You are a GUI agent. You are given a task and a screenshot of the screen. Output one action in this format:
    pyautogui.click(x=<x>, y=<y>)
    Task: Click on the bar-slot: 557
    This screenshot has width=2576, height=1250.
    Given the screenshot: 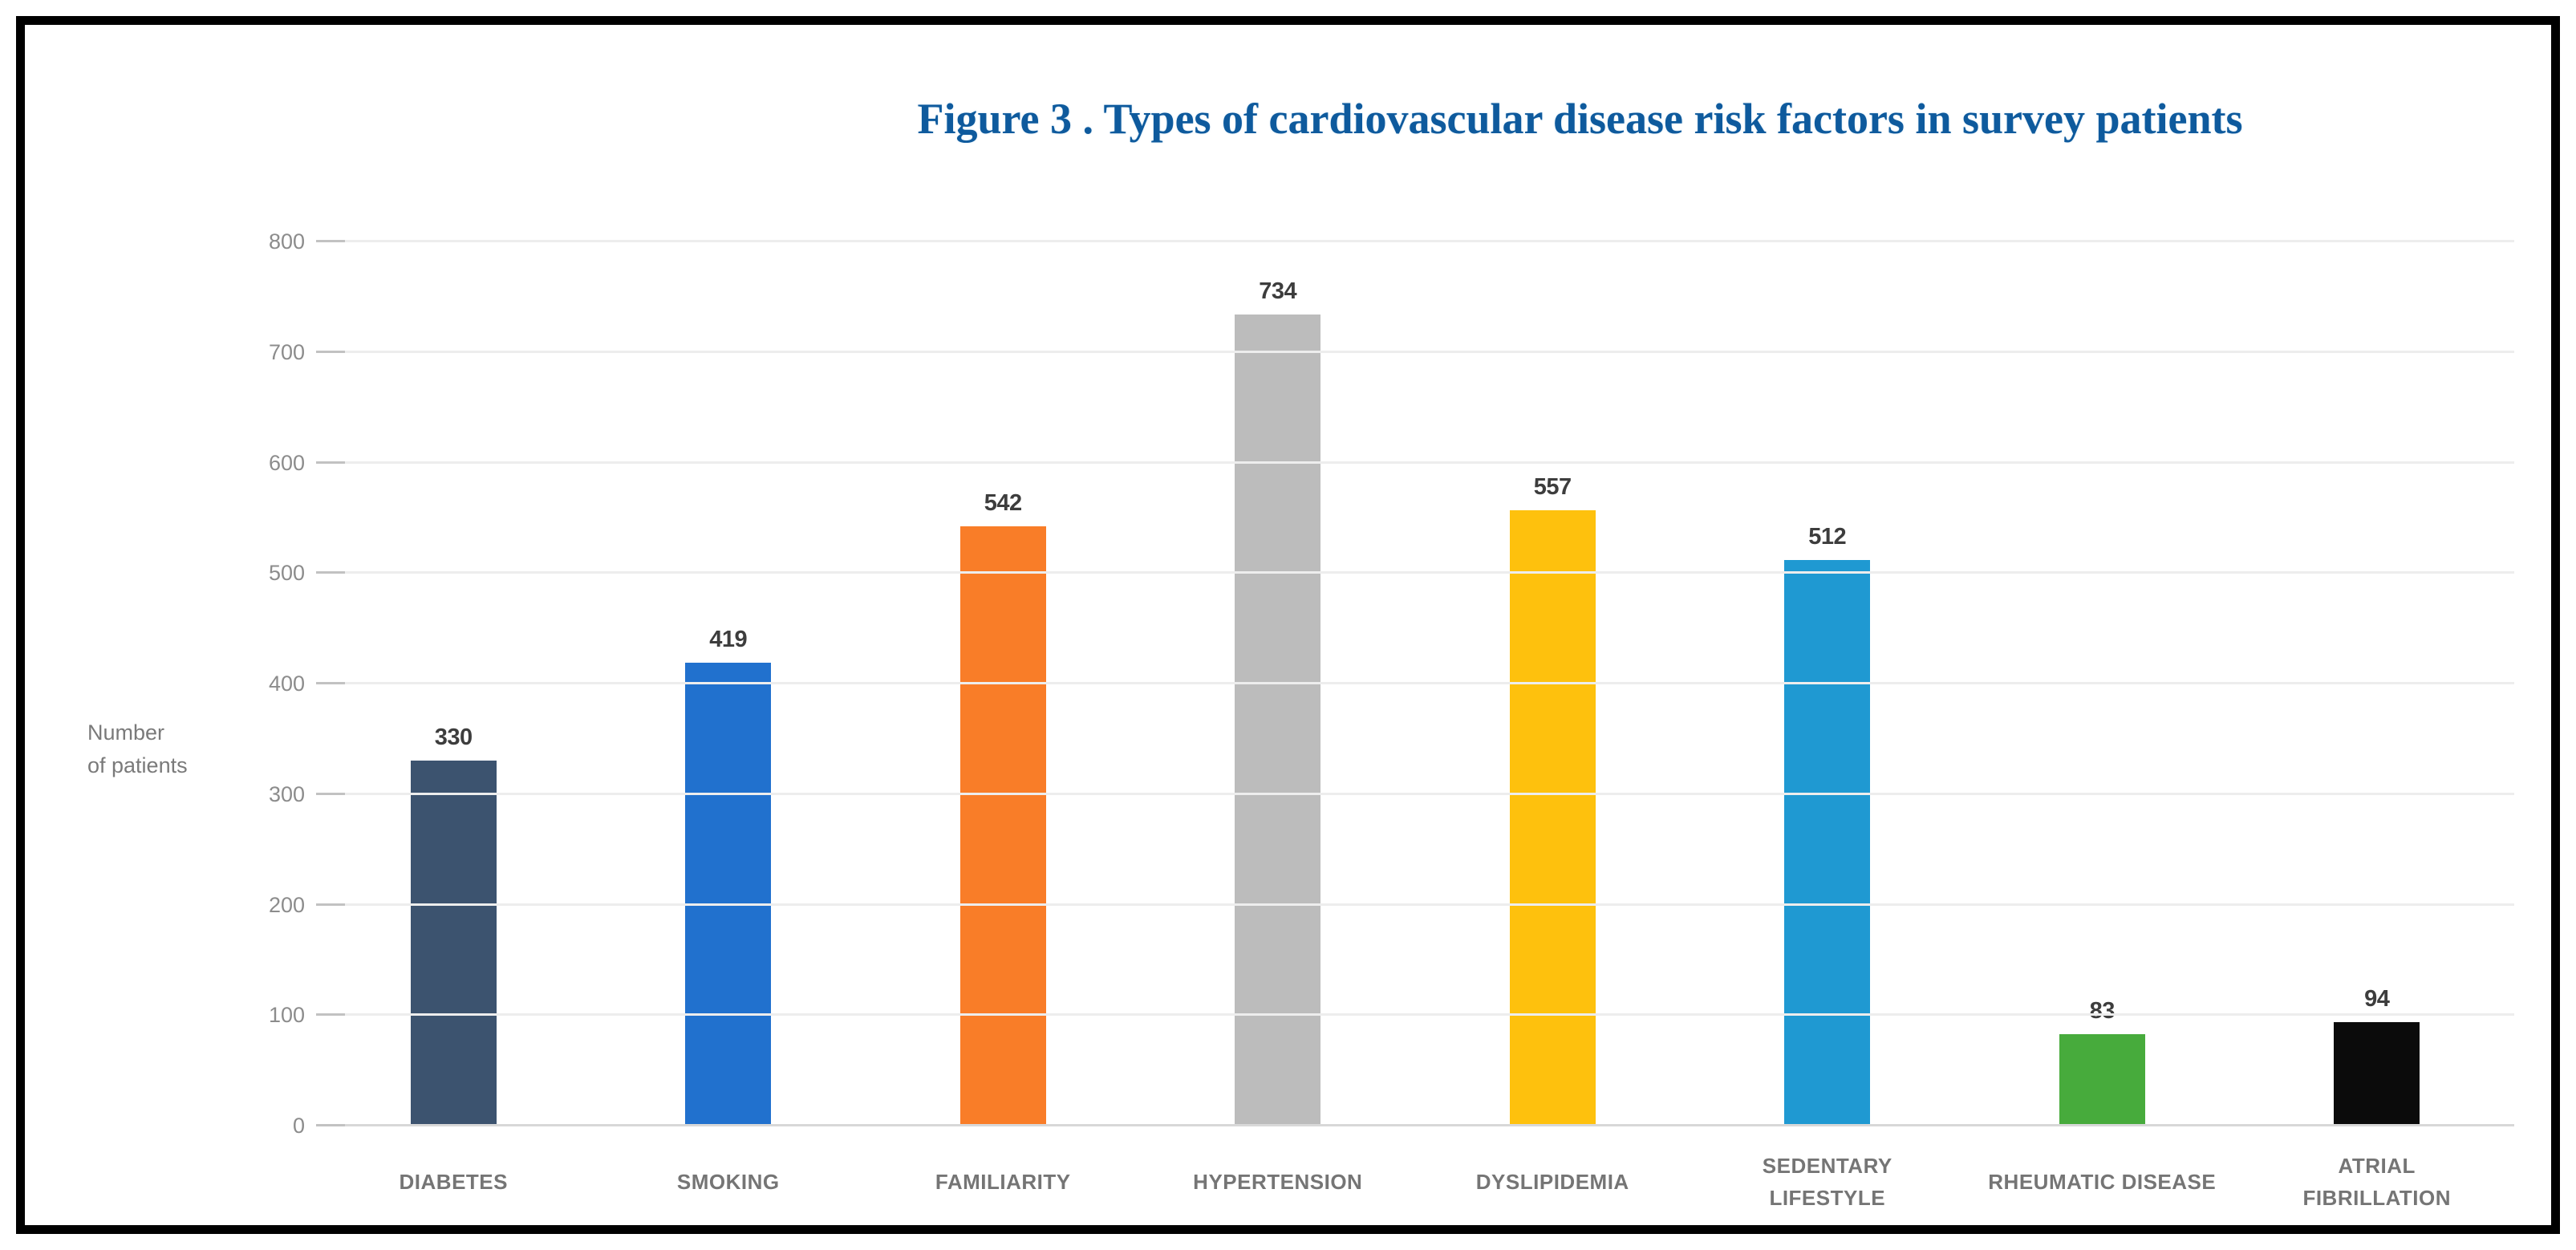 What is the action you would take?
    pyautogui.click(x=1552, y=683)
    